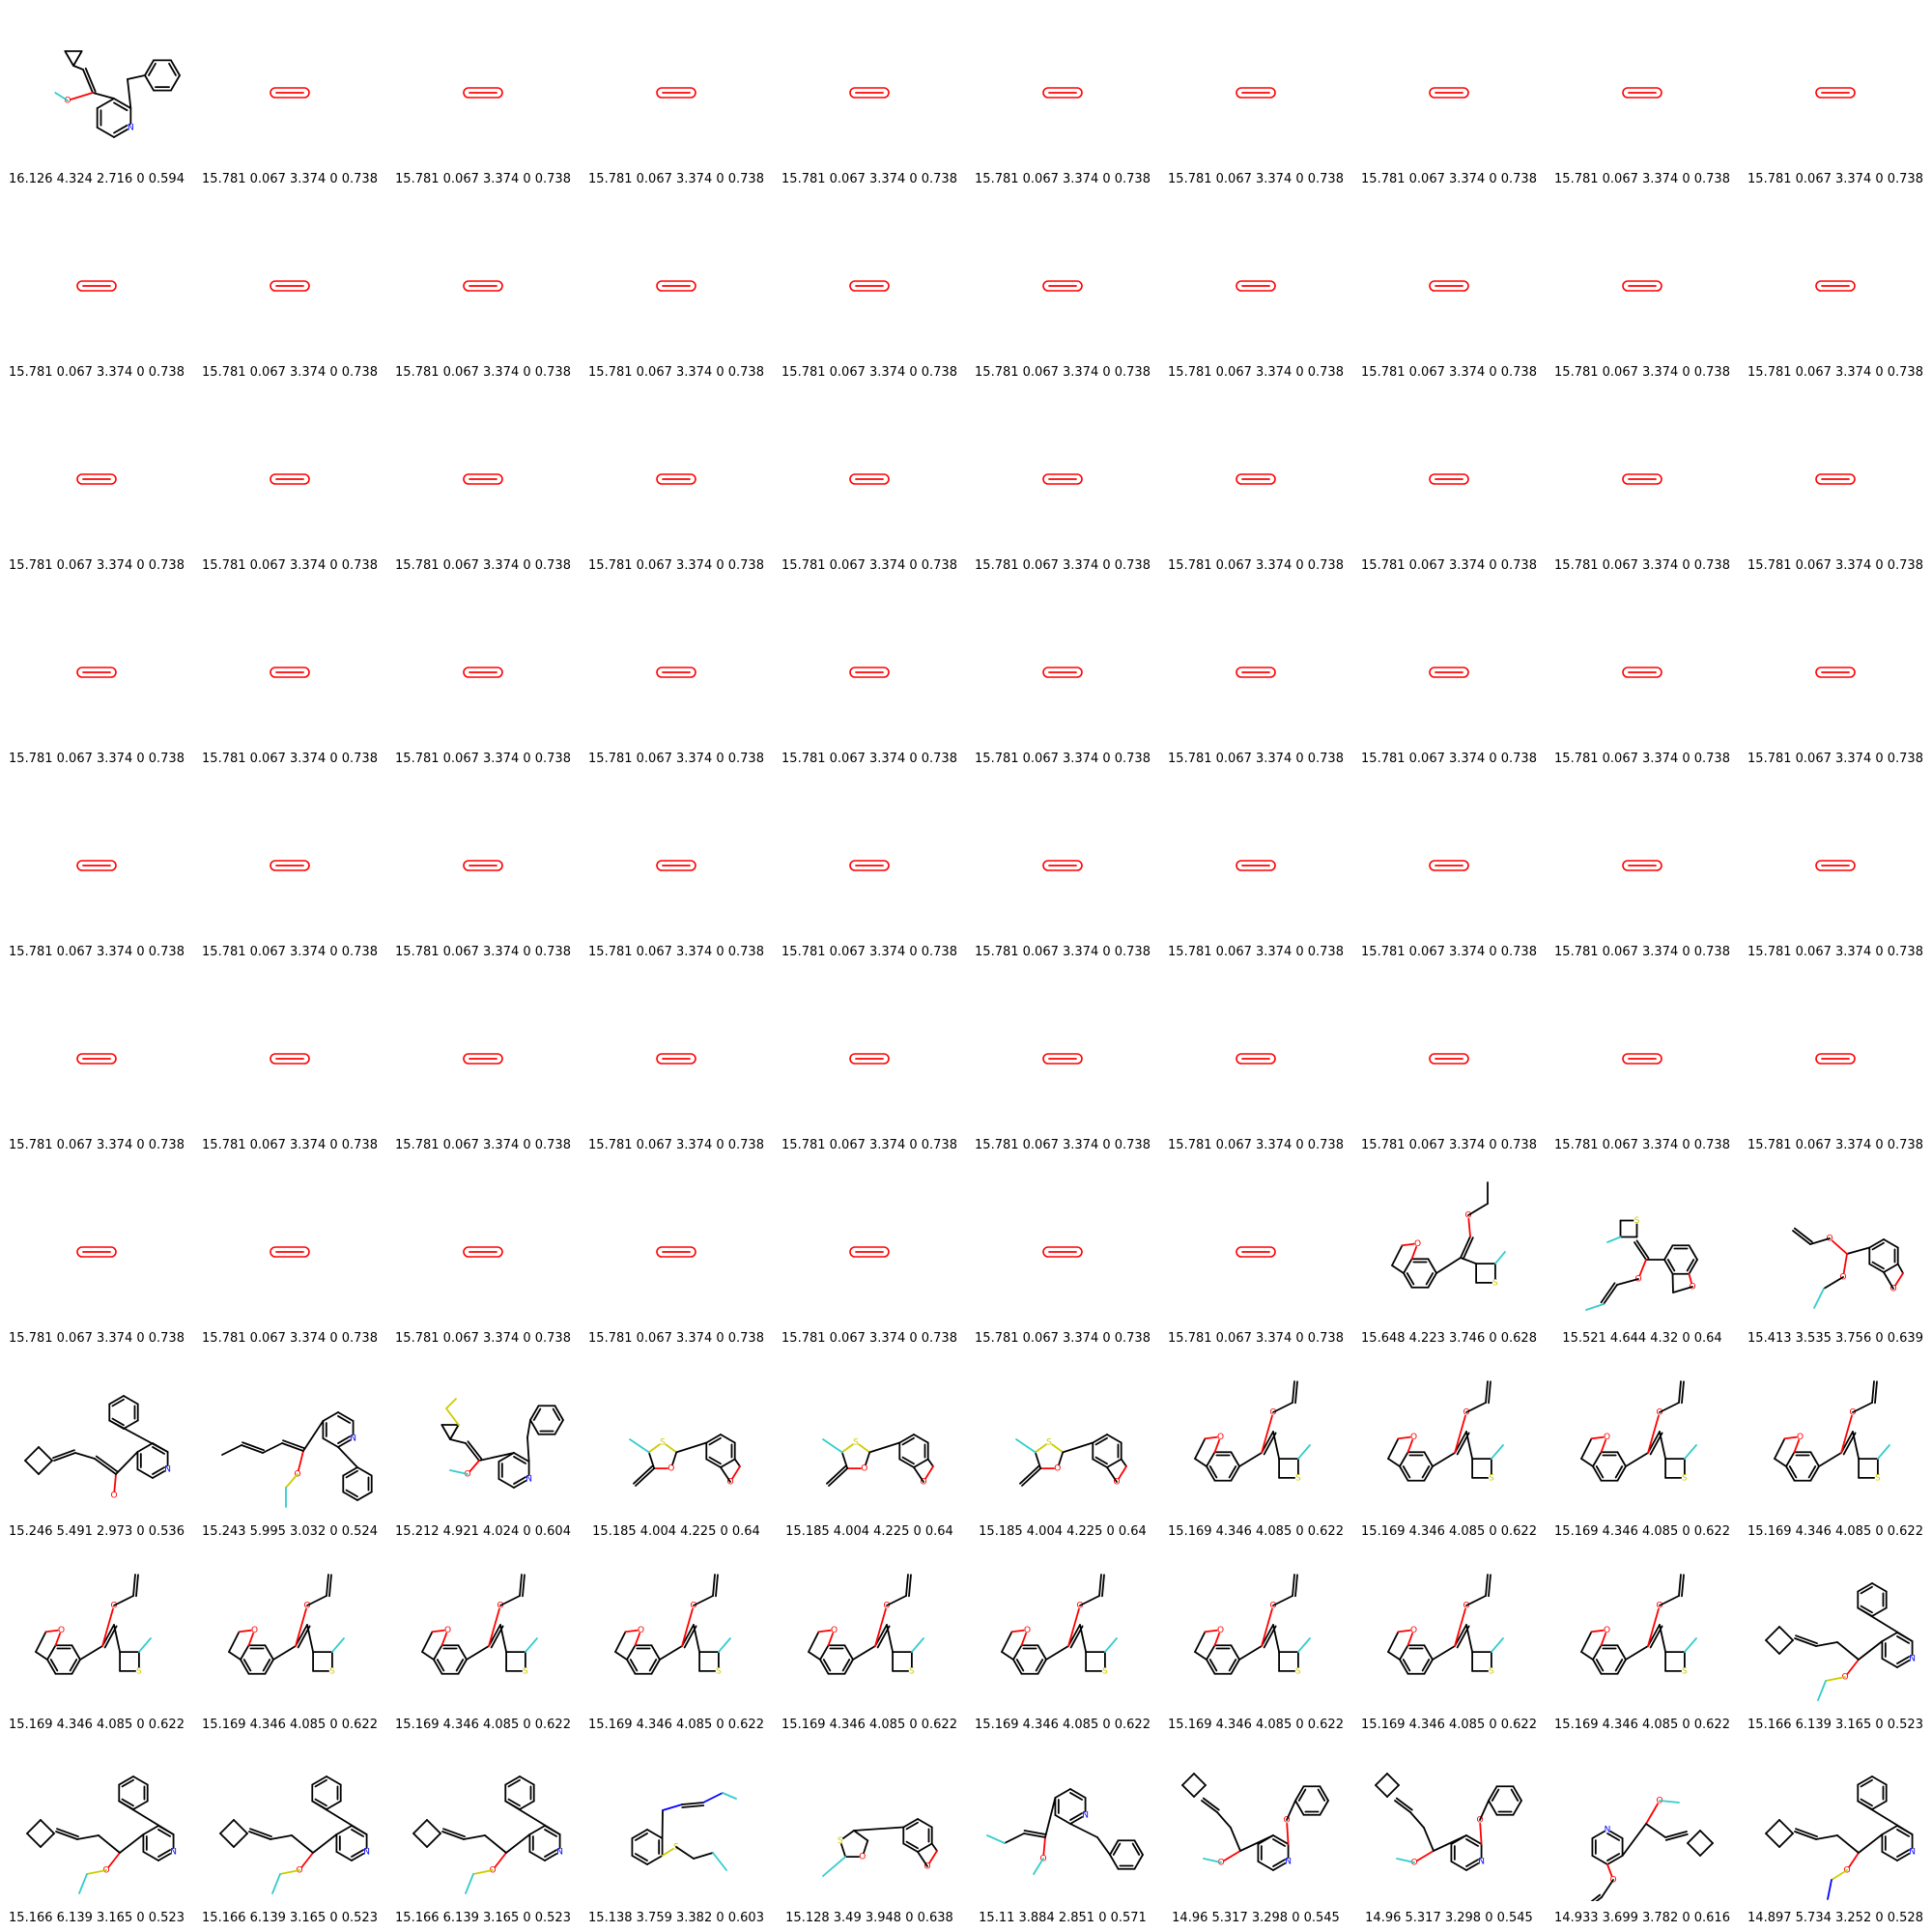  I want to click on molecule-cell: NO 15.243 5.995 3.032 0 0.524, so click(289, 1449).